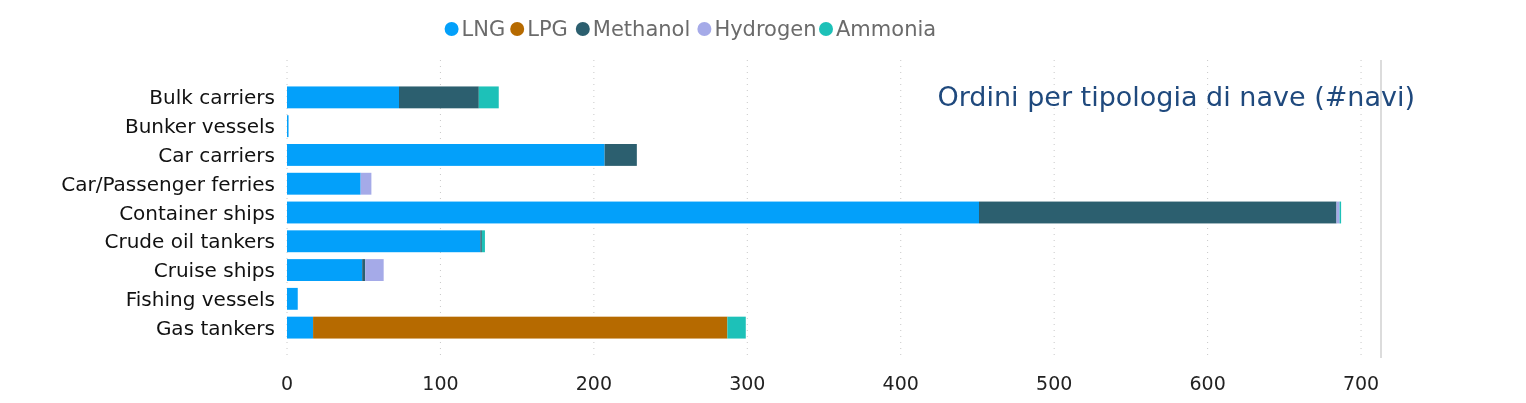 The image size is (1526, 403). I want to click on y-tick-label: Car/Passenger ferries, so click(168, 183).